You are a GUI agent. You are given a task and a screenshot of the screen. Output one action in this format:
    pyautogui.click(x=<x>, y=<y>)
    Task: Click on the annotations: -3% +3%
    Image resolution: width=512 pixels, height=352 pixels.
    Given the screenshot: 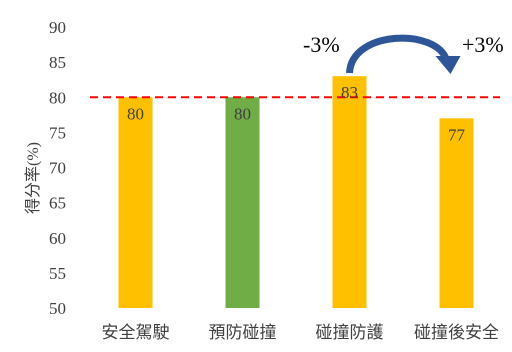 What is the action you would take?
    pyautogui.click(x=403, y=53)
    